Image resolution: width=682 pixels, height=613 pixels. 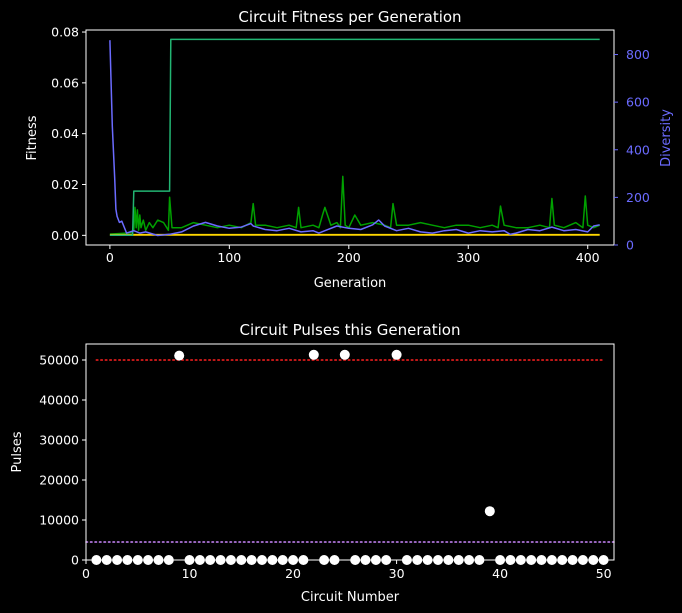 I want to click on fitness-y-axis-label: Fitness, so click(x=32, y=137).